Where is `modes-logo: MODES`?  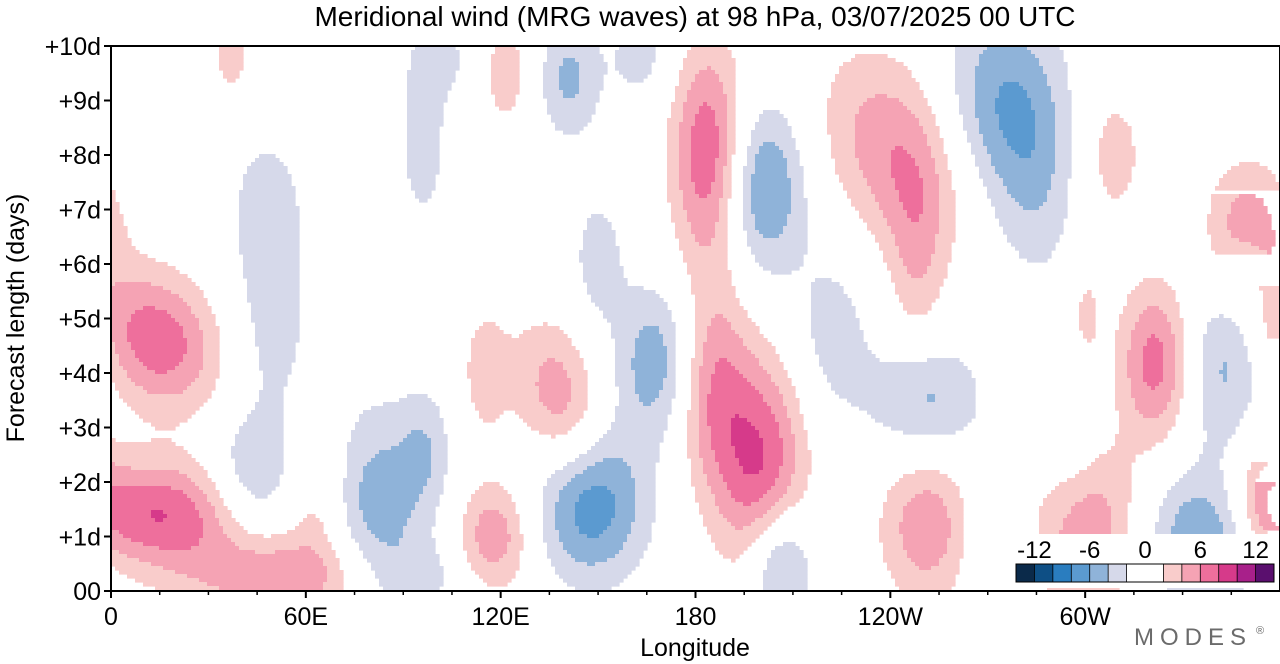
modes-logo: MODES is located at coordinates (1193, 637).